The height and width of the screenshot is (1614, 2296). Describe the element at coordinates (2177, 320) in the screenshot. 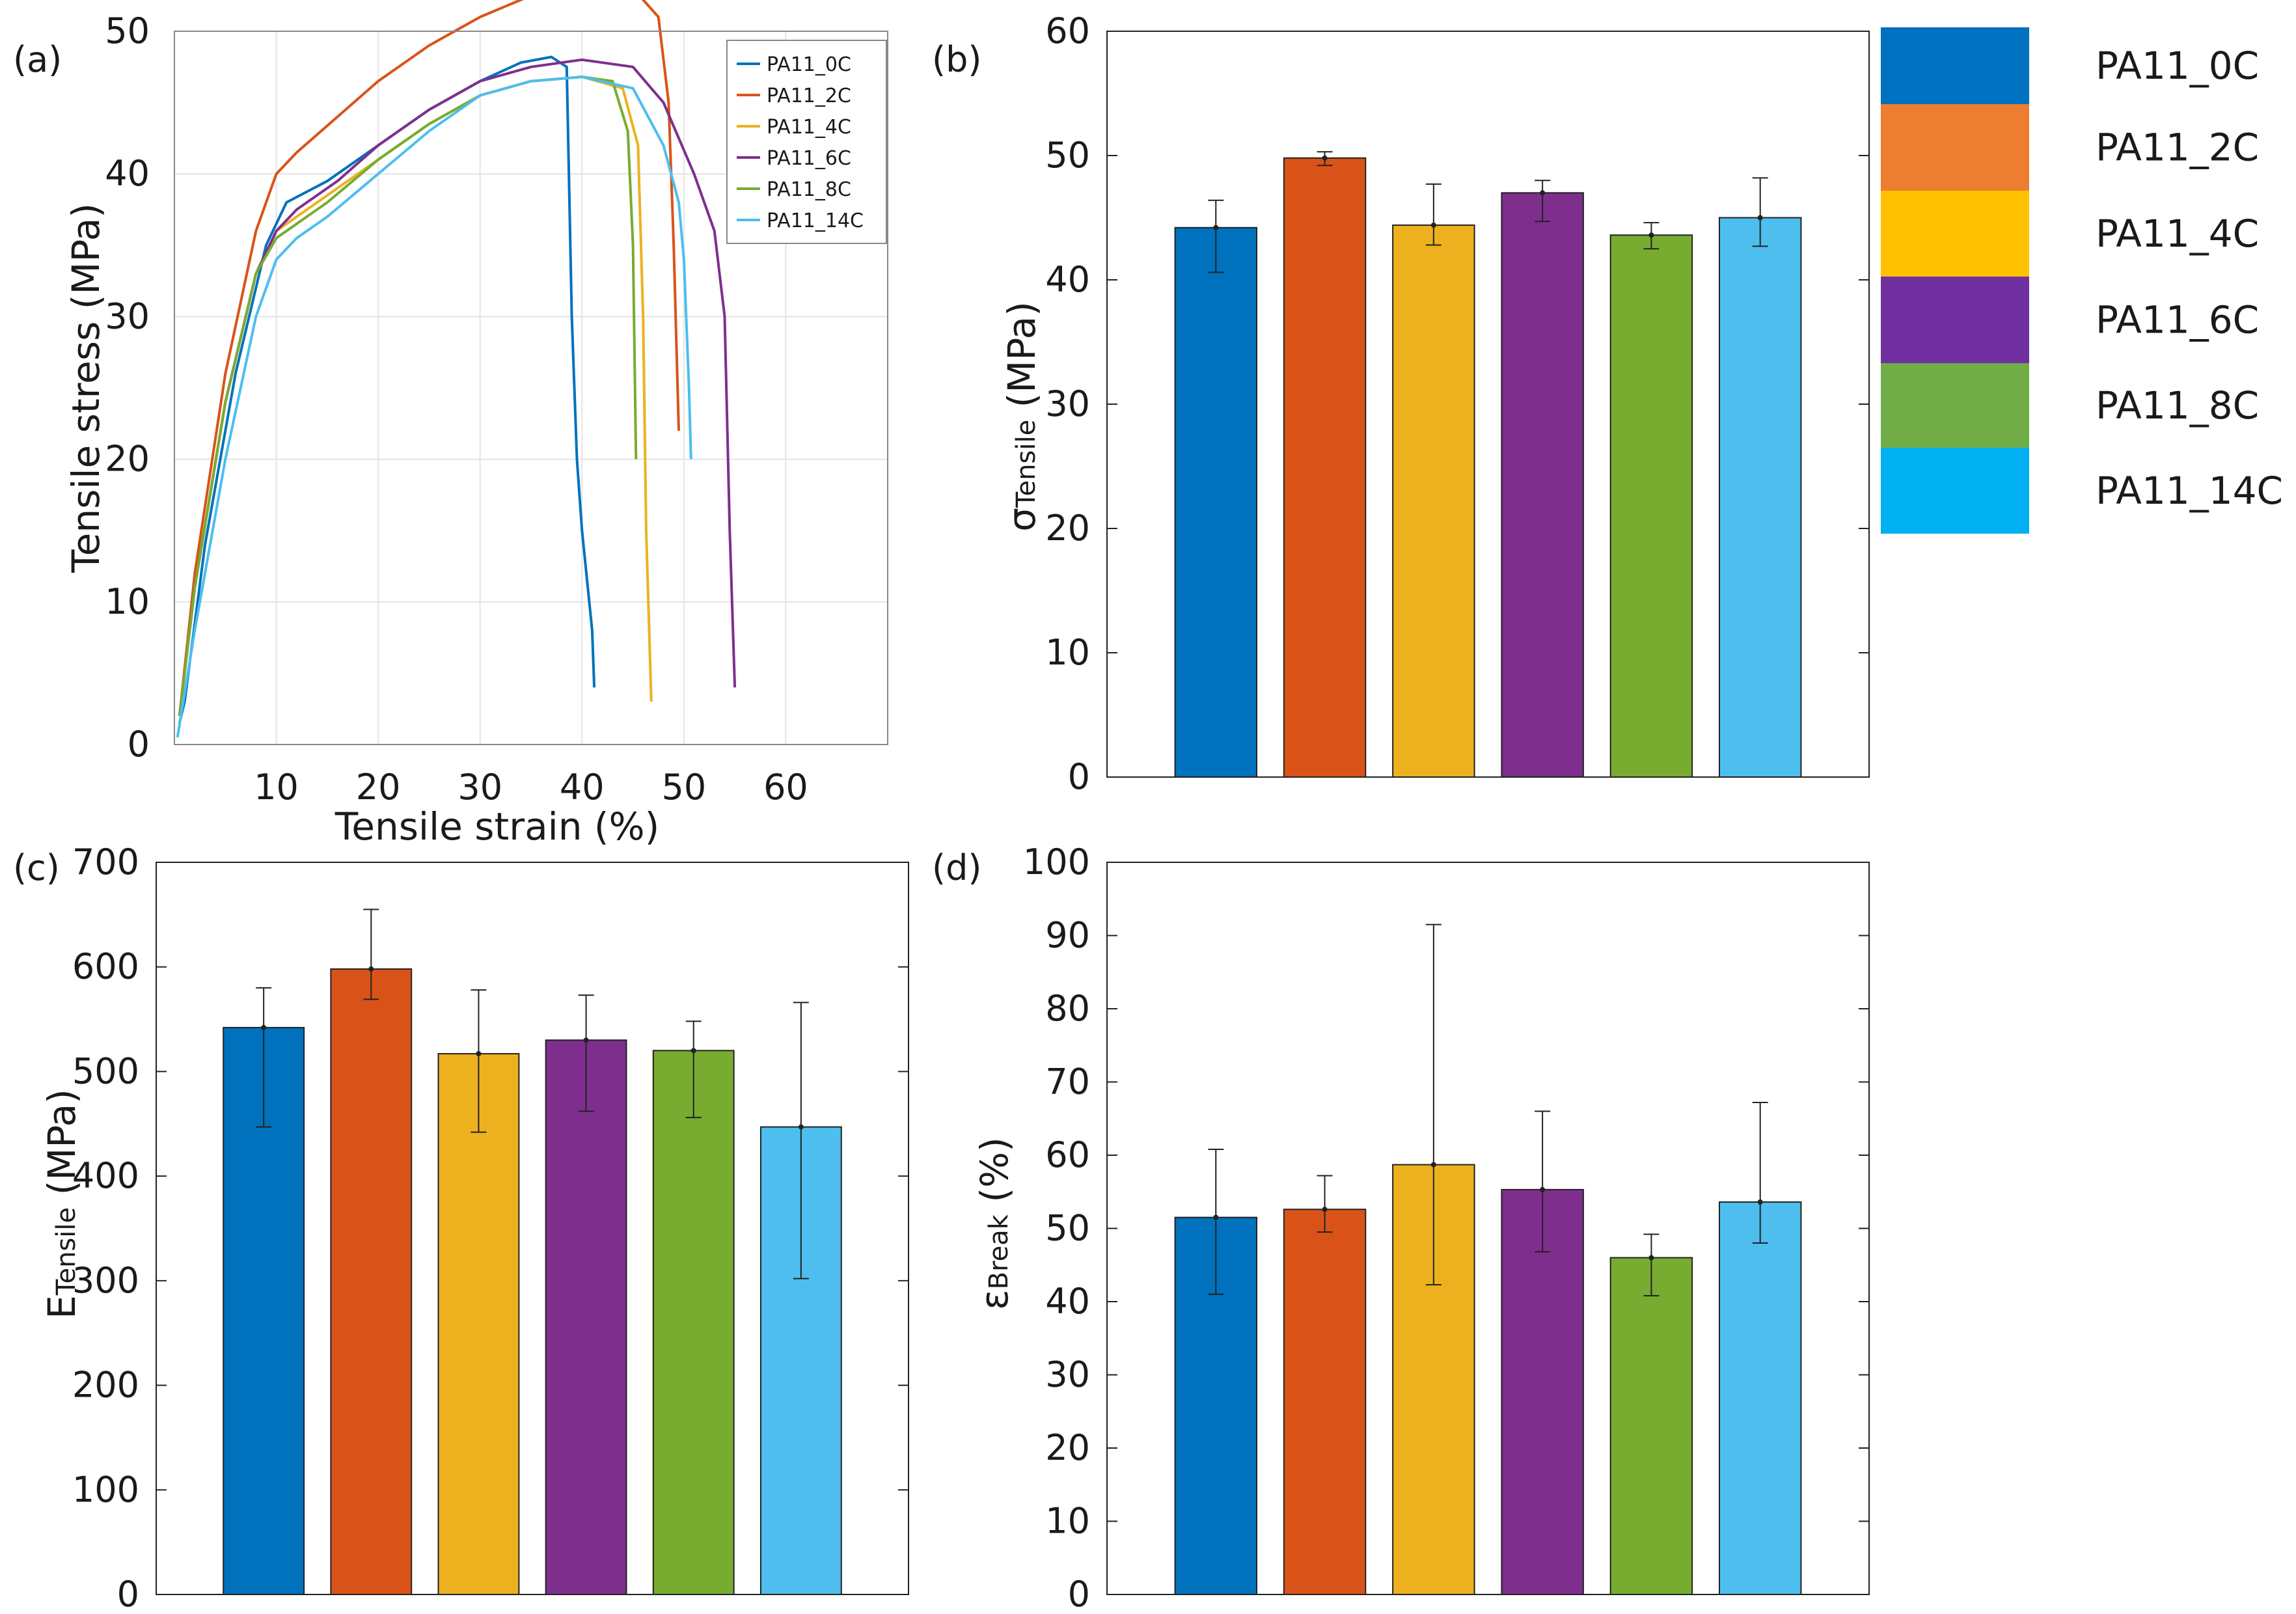

I see `shared-legend-label: PA11_6C` at that location.